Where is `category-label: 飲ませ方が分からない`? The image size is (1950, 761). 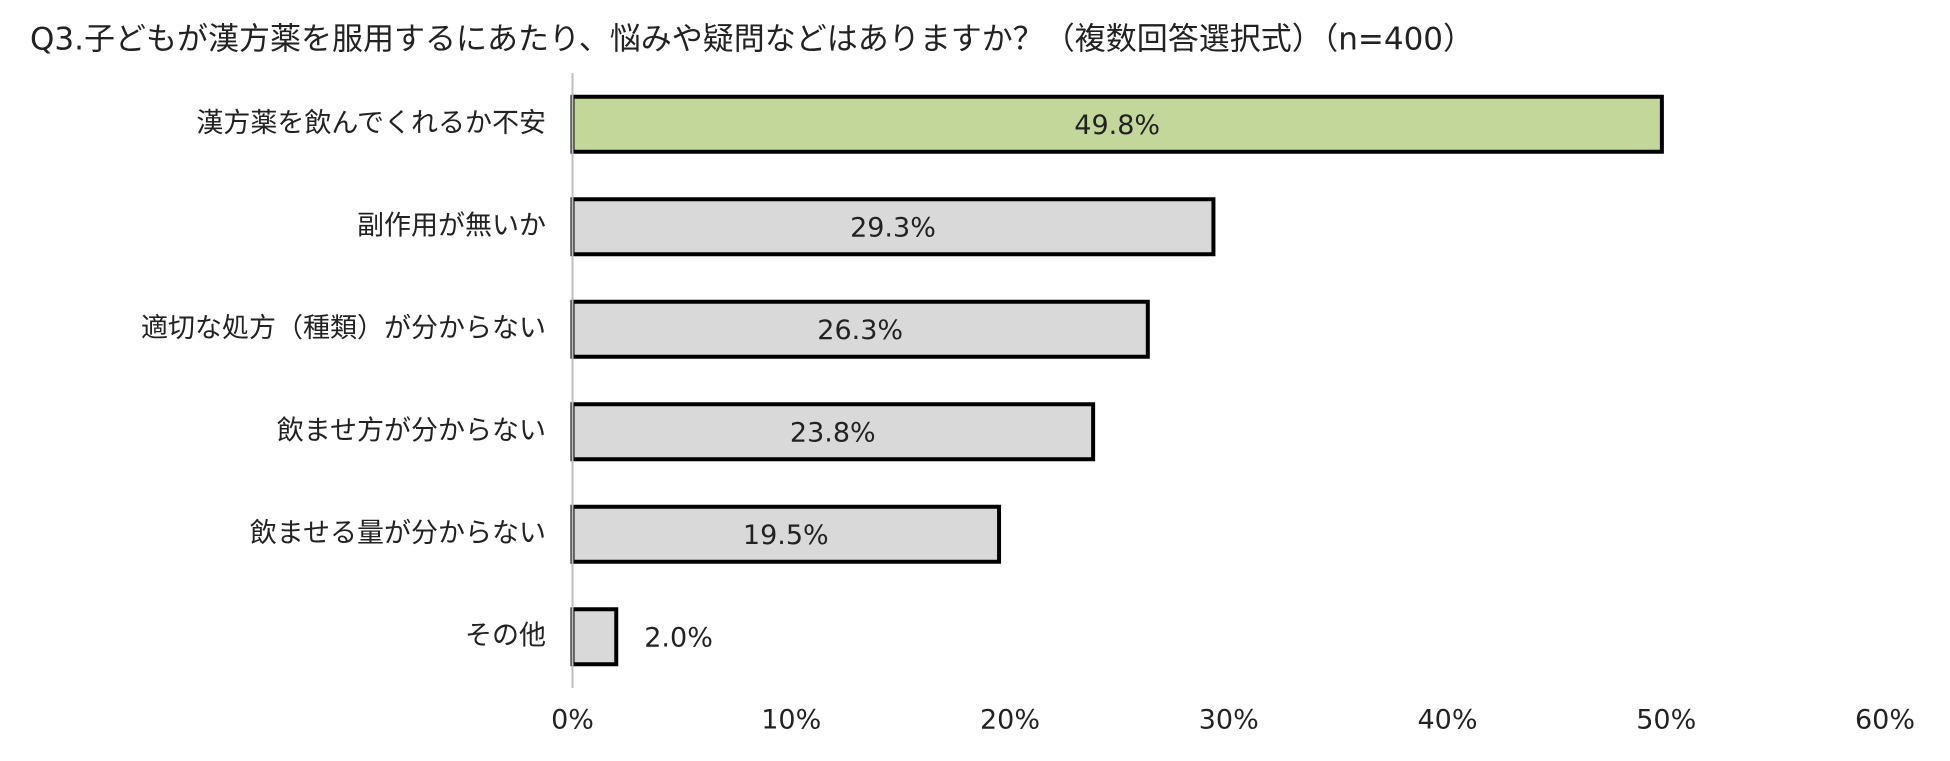
category-label: 飲ませ方が分からない is located at coordinates (411, 430).